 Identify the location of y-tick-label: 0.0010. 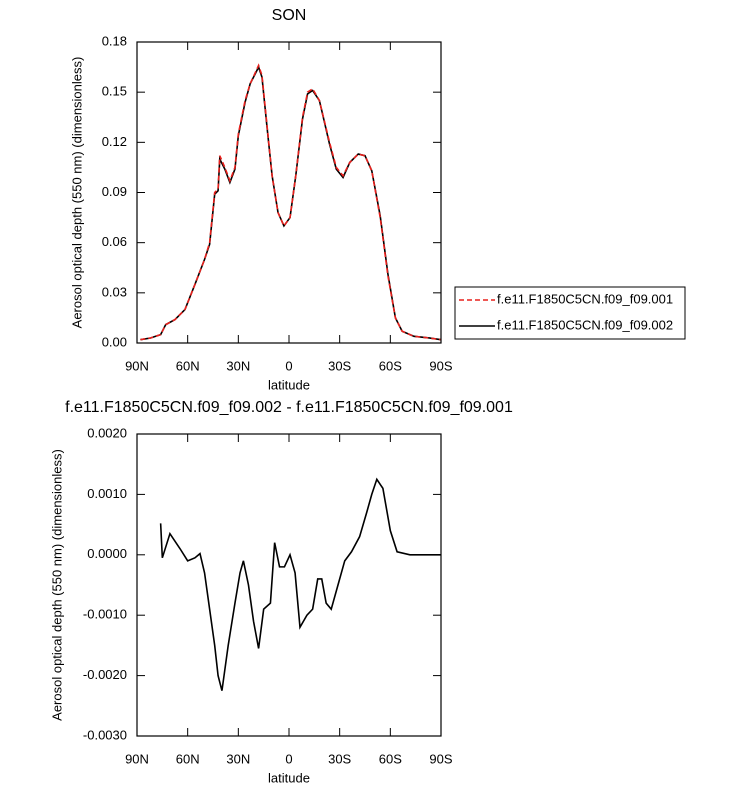
(107, 493).